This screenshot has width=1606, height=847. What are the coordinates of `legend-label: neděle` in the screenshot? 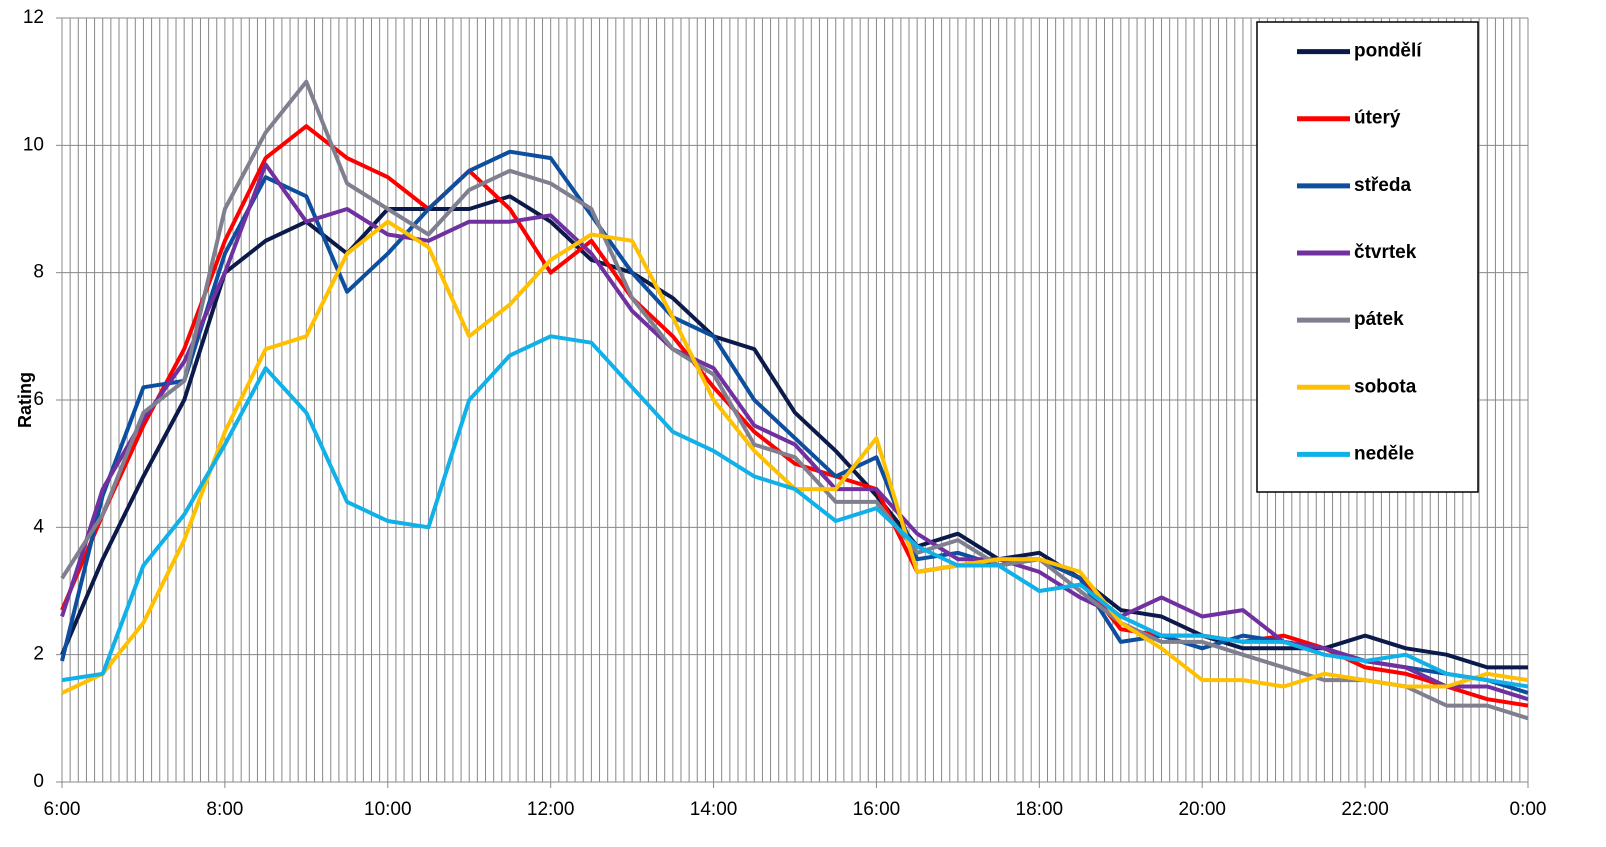 It's located at (1384, 453).